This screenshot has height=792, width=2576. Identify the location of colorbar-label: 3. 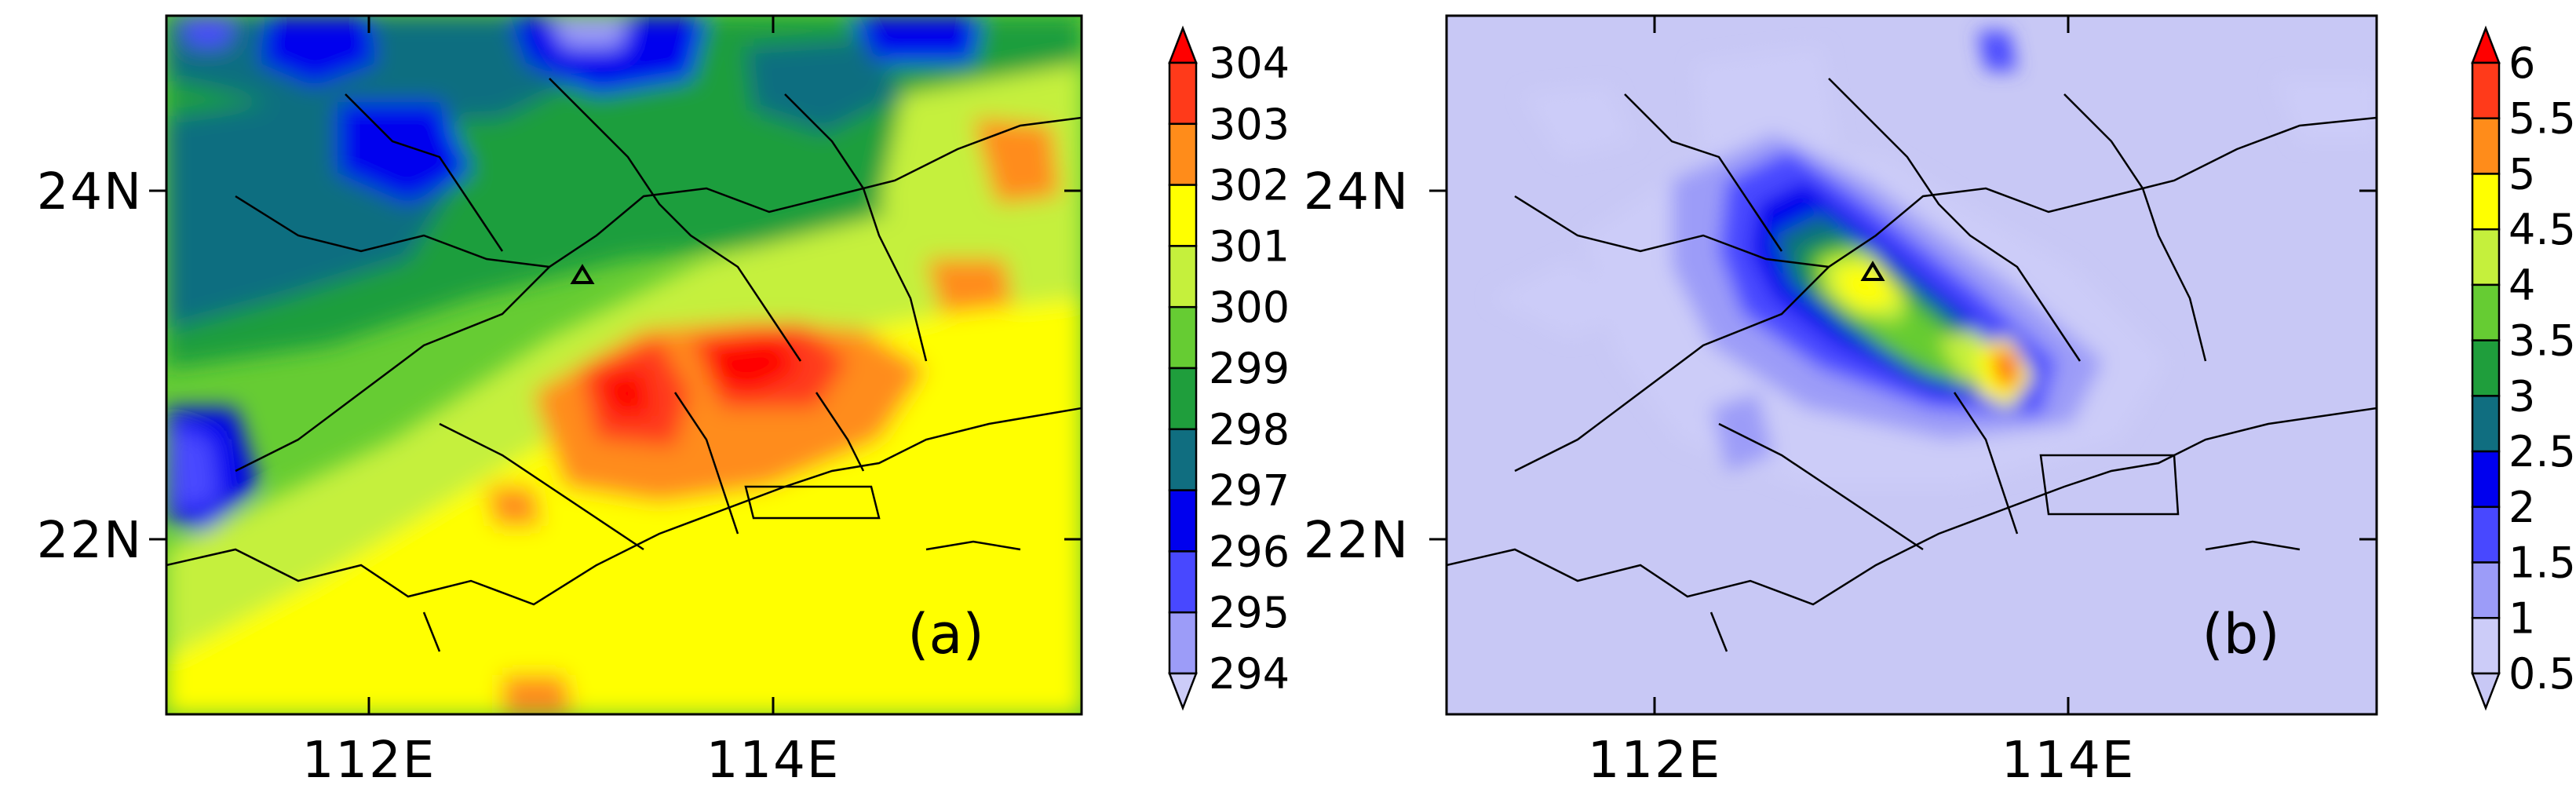
(2521, 396).